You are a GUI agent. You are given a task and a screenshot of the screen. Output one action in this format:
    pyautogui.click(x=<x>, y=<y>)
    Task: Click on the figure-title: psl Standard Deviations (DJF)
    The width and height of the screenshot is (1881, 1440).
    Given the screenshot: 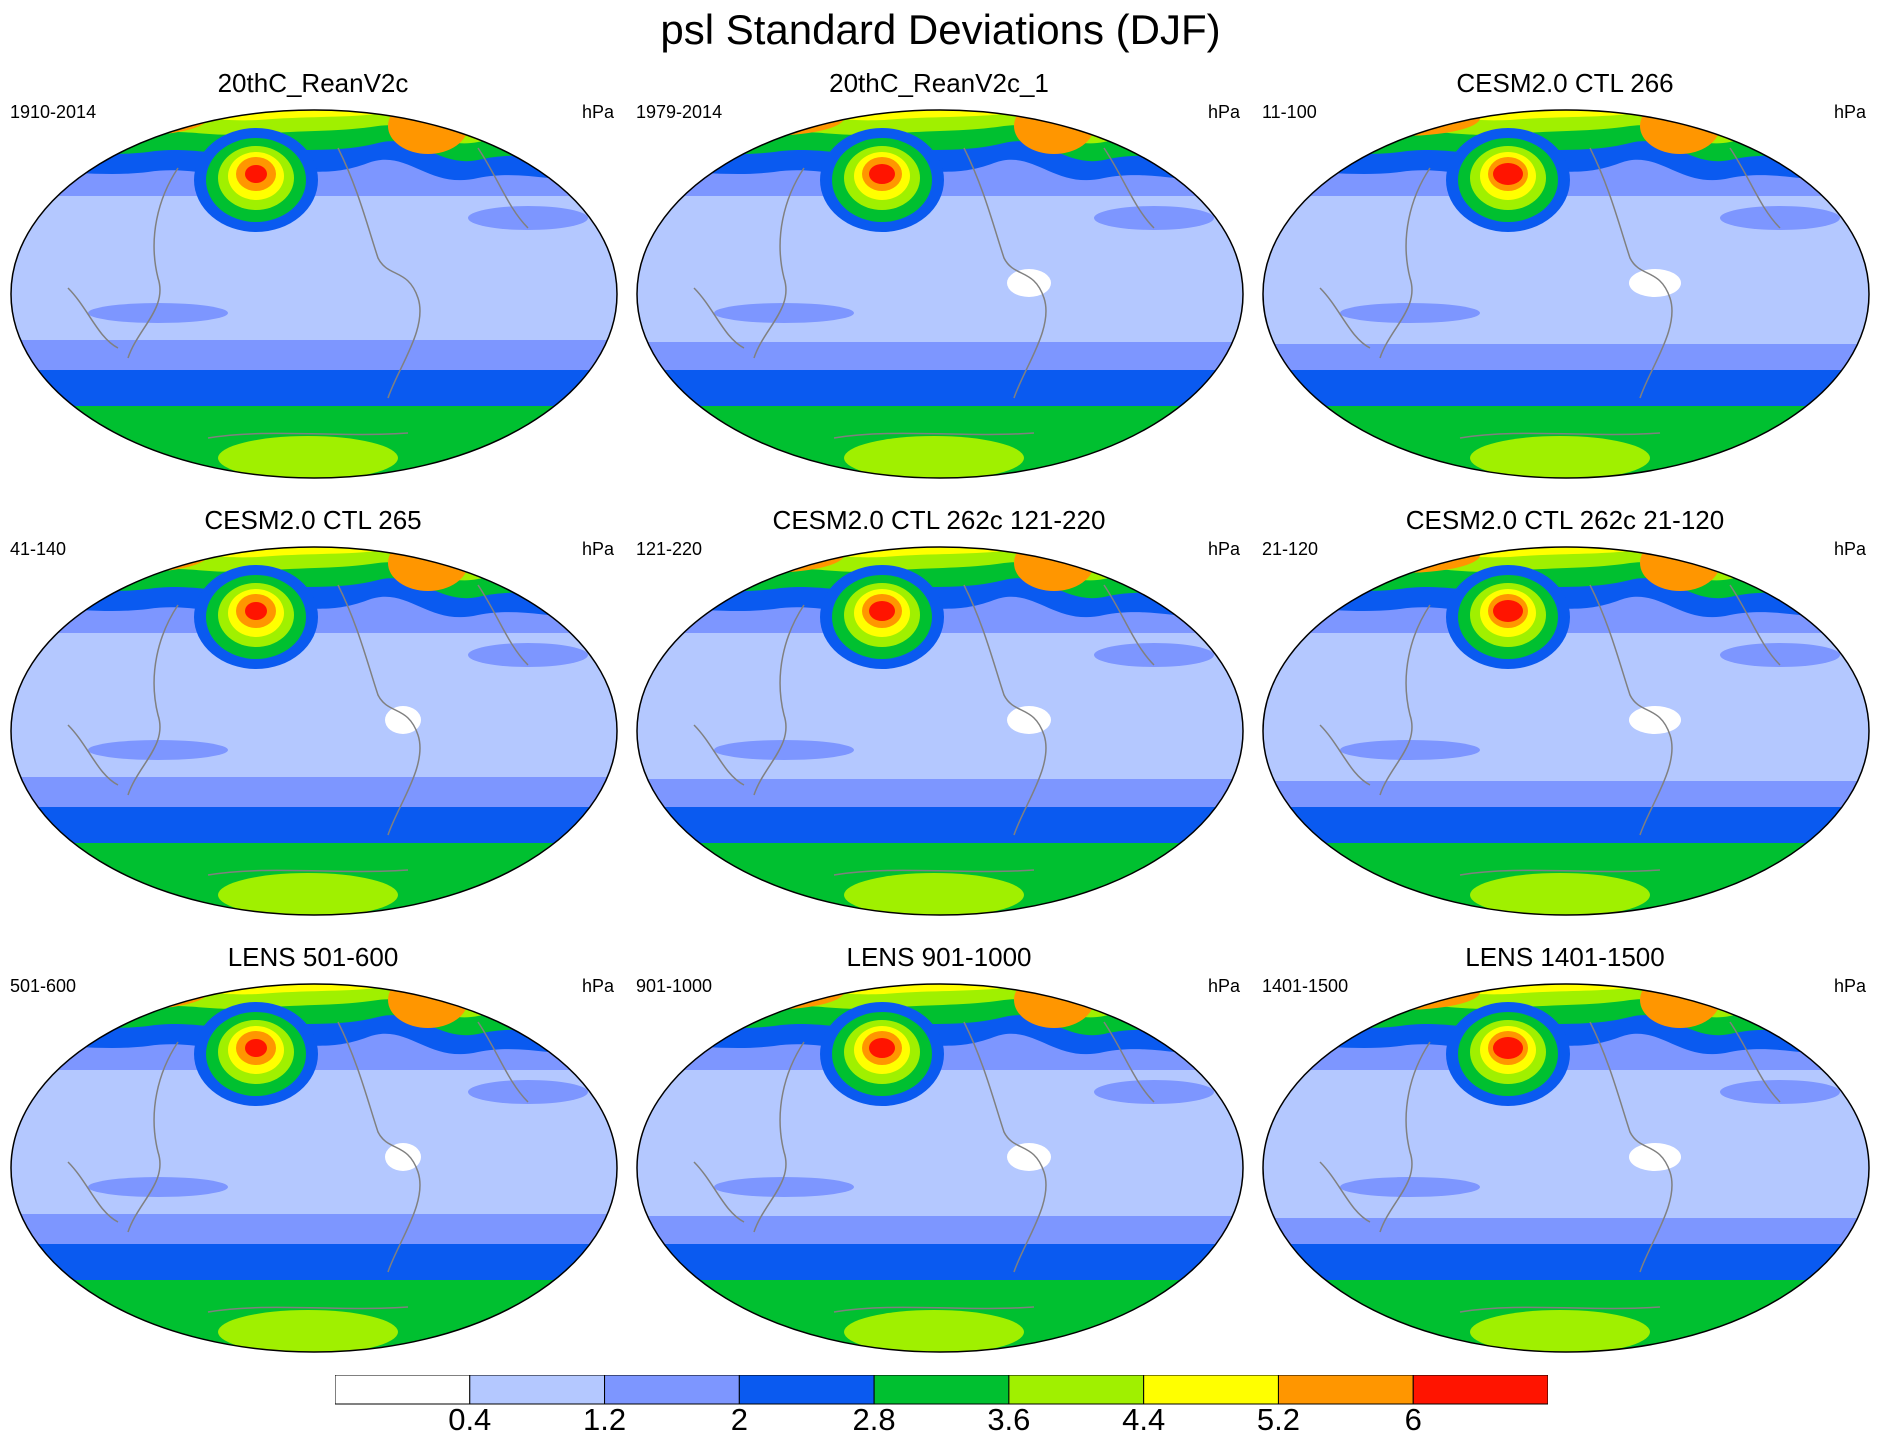 What is the action you would take?
    pyautogui.click(x=940, y=29)
    